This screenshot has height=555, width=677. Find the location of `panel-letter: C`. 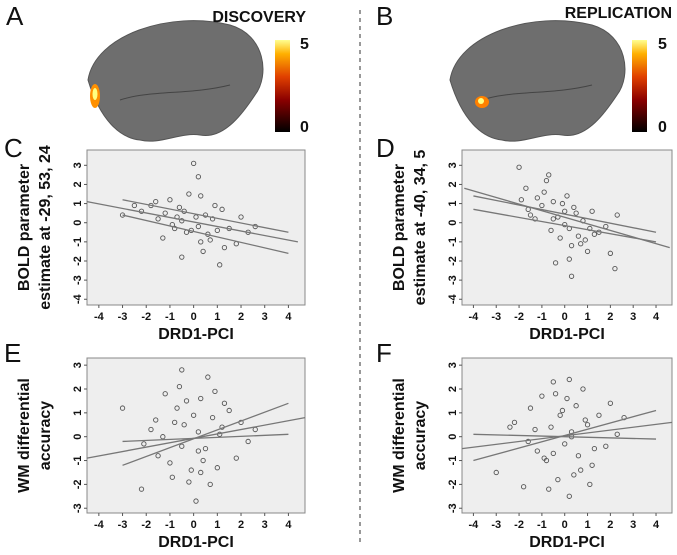

panel-letter: C is located at coordinates (13, 148).